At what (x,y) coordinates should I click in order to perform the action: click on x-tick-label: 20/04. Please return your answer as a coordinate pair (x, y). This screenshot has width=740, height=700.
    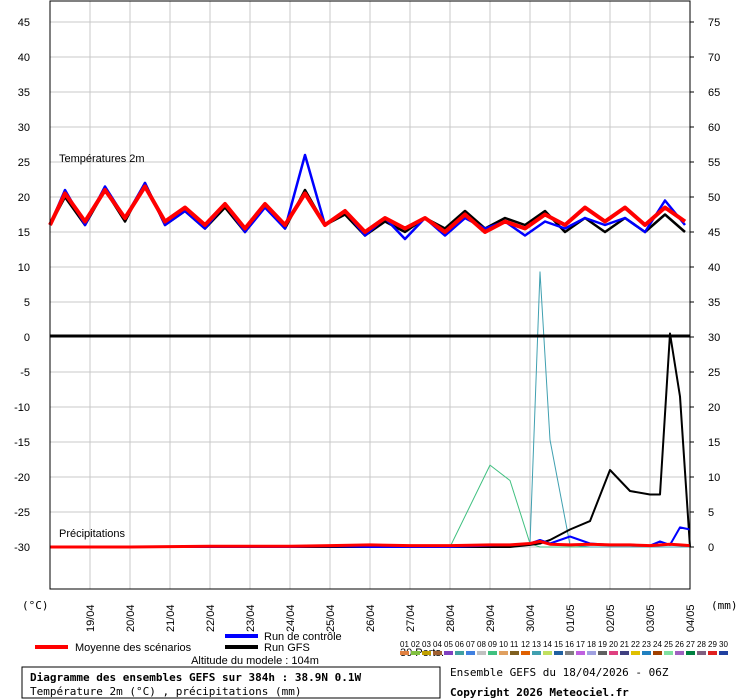
    Looking at the image, I should click on (131, 618).